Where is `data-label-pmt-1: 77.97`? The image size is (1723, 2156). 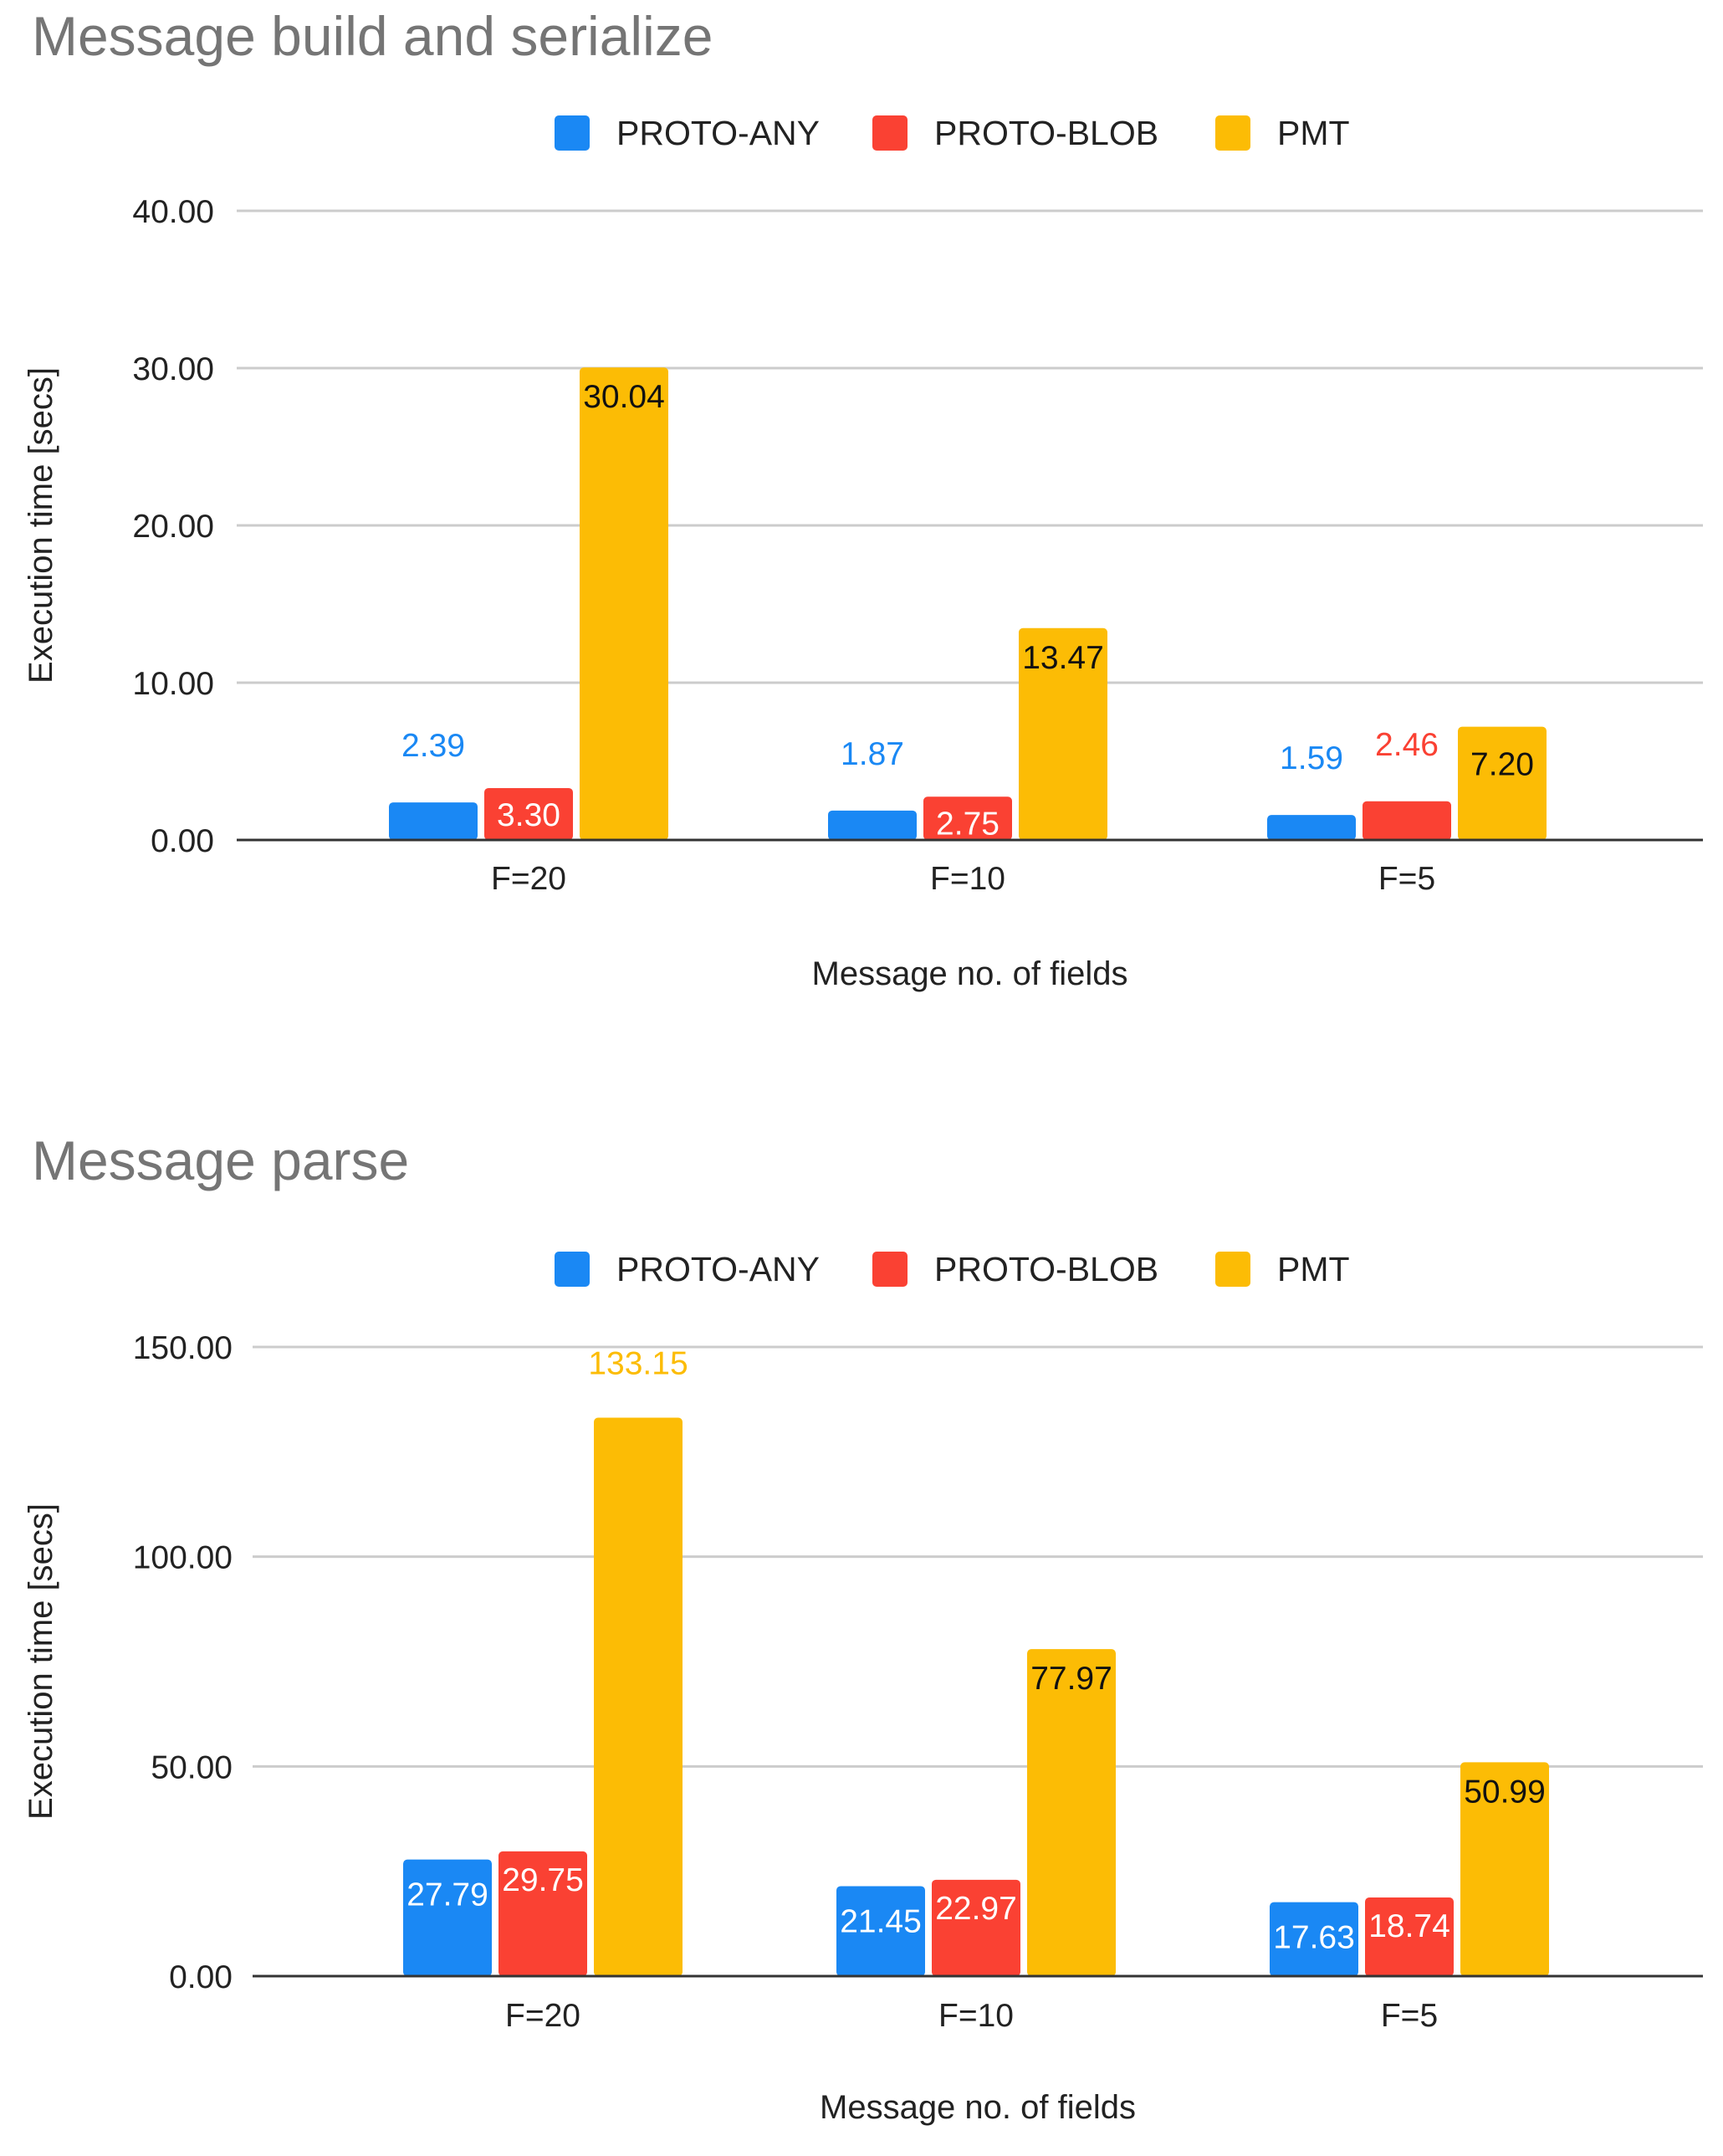 data-label-pmt-1: 77.97 is located at coordinates (1071, 1679).